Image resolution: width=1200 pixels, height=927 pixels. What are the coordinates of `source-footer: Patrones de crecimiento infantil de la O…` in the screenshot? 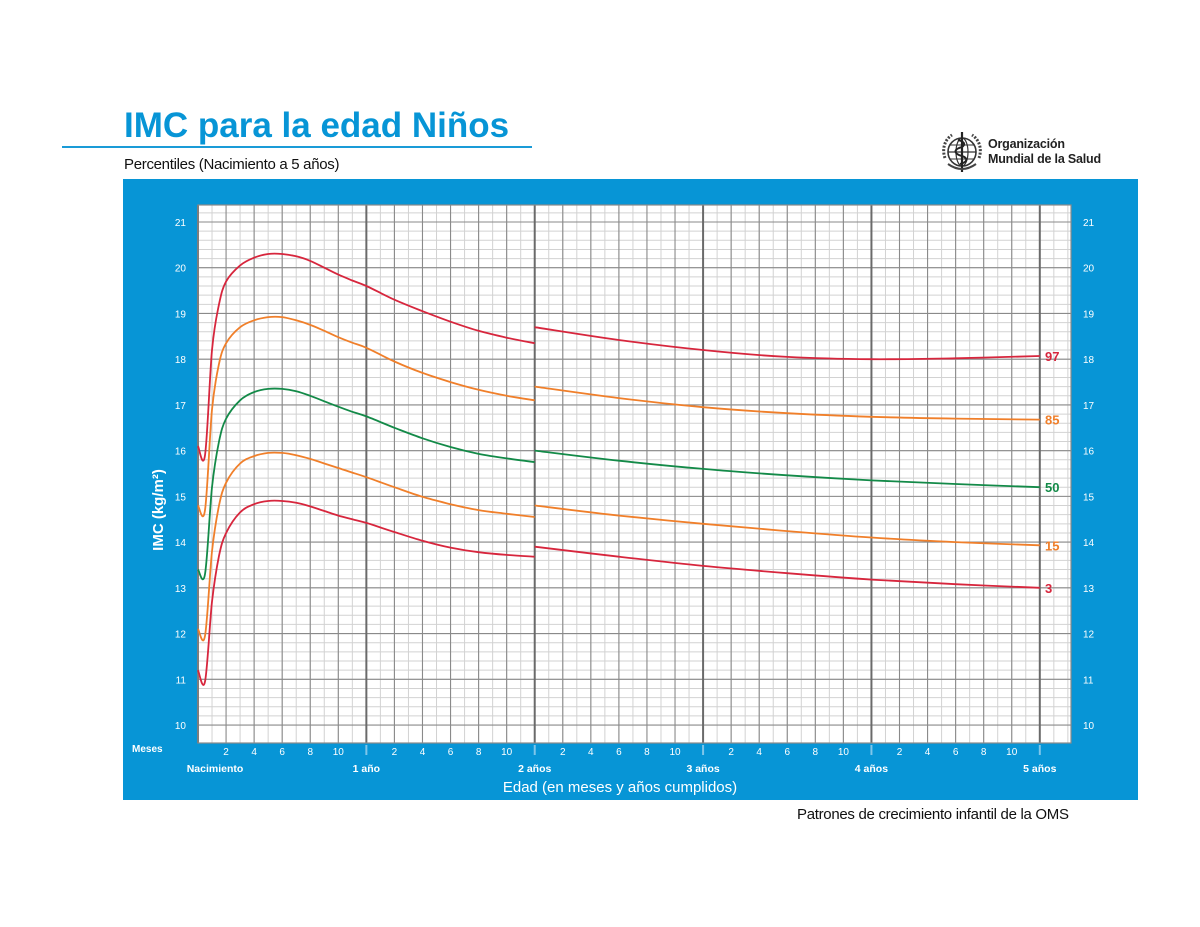 It's located at (933, 814).